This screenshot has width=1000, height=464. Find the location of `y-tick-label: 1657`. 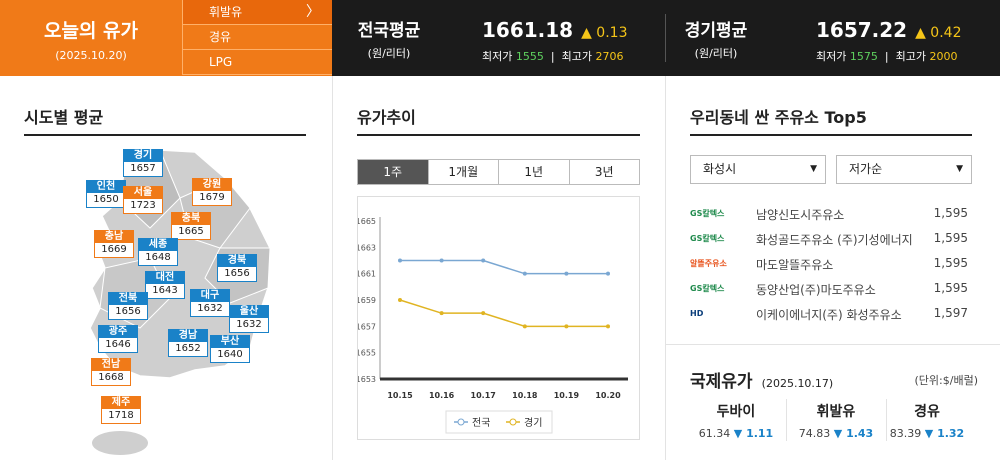

y-tick-label: 1657 is located at coordinates (367, 326).